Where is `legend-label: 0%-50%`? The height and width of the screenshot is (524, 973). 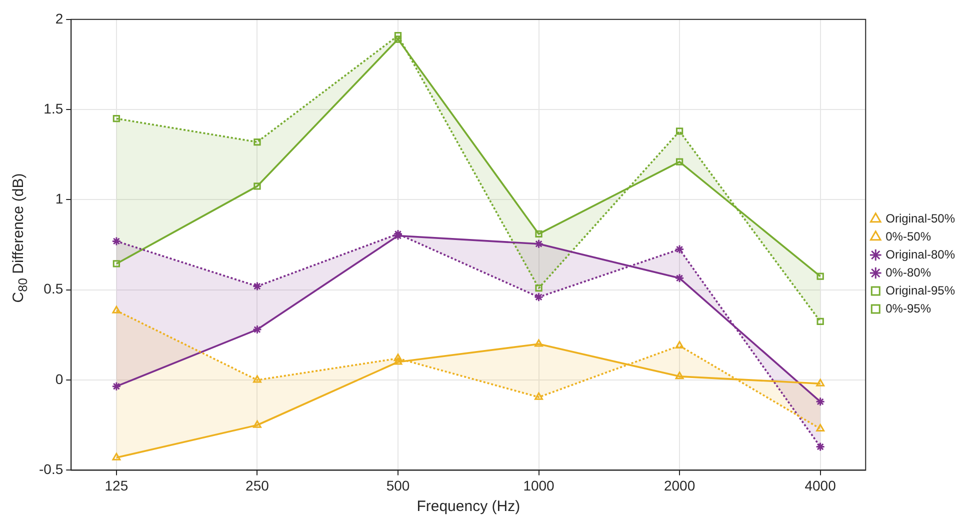 legend-label: 0%-50% is located at coordinates (909, 236).